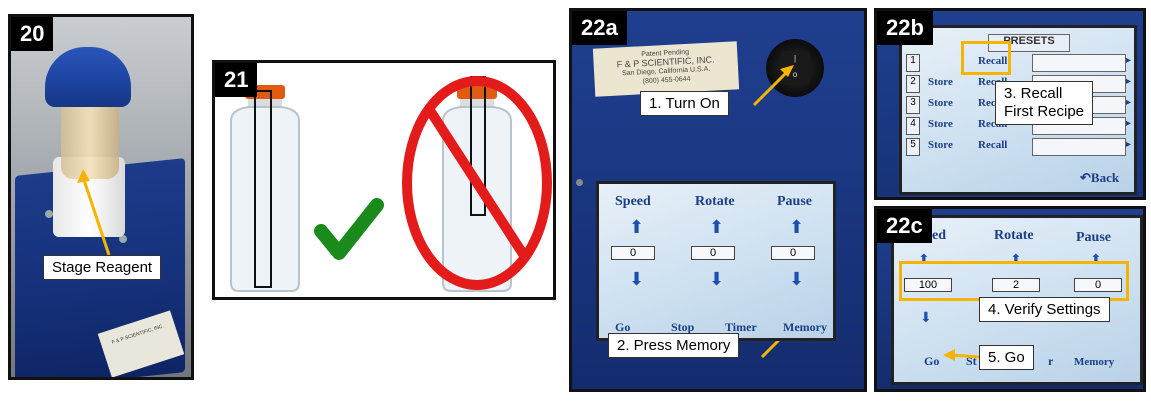  I want to click on preset-row: 5 Store Recall ▸, so click(1020, 147).